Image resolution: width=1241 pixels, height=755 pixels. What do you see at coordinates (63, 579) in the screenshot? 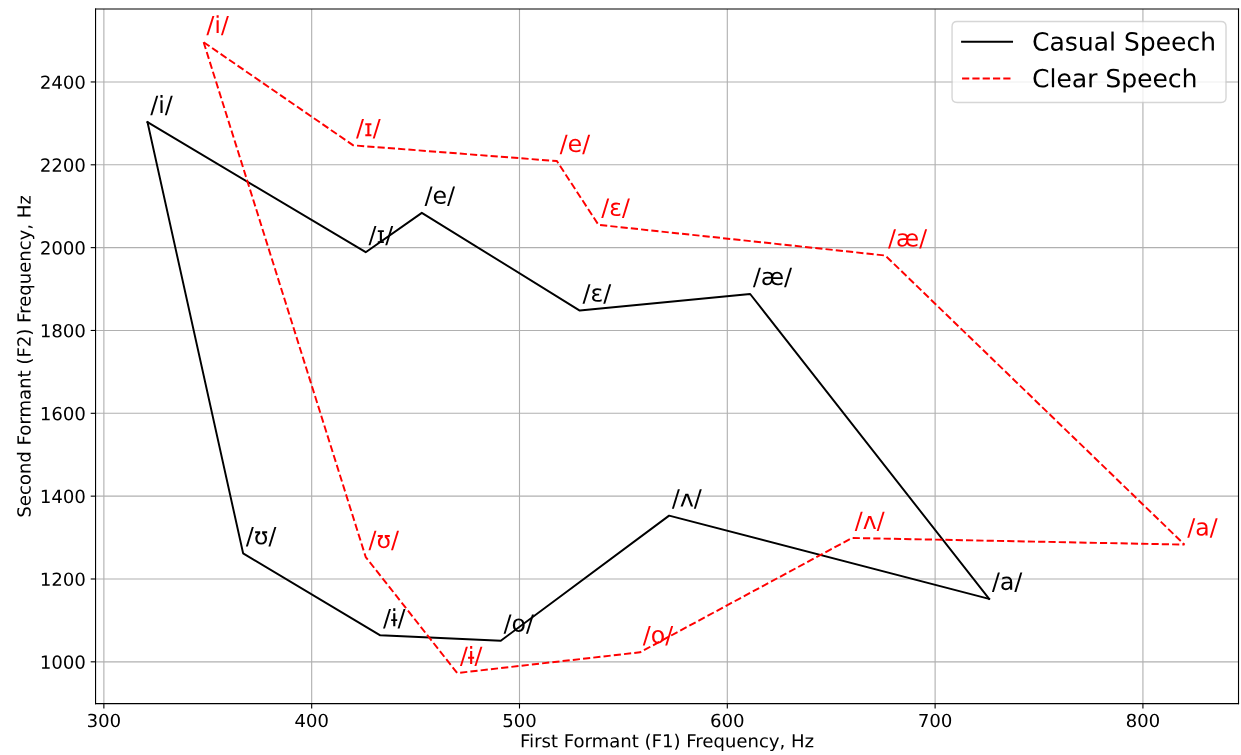
I see `y-tick-label: 1200` at bounding box center [63, 579].